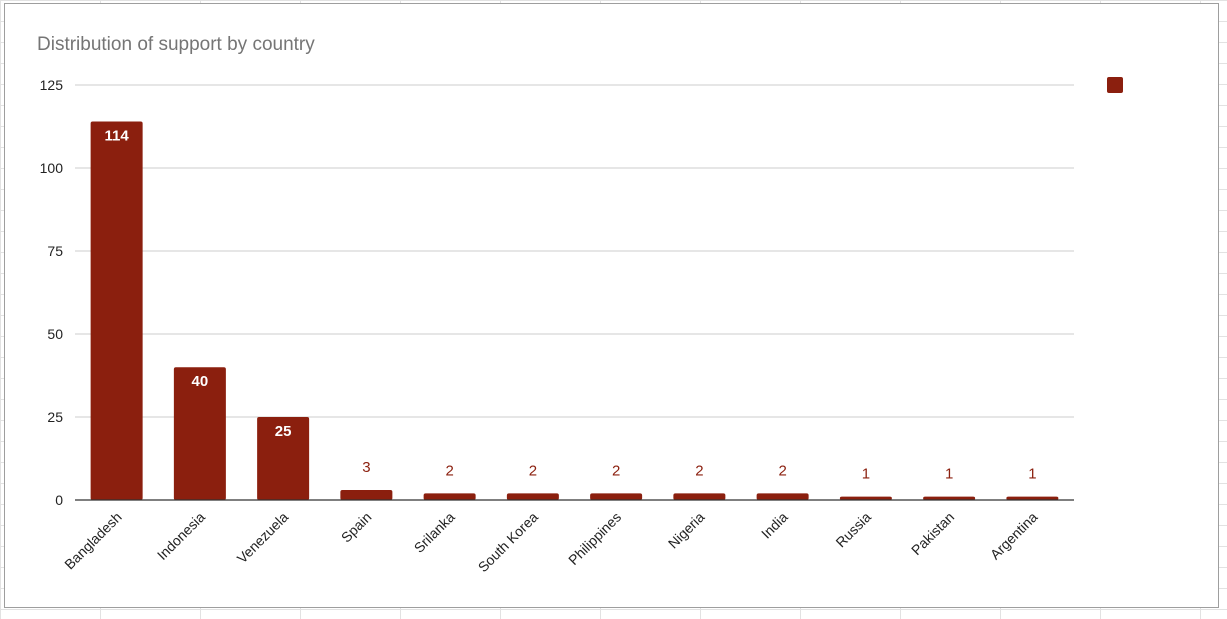 The image size is (1227, 619). I want to click on data-label: 3, so click(366, 467).